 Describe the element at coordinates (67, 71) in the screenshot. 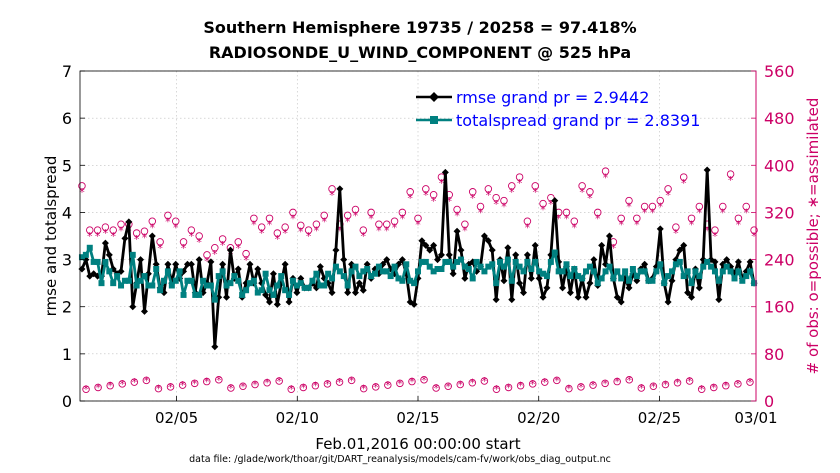

I see `y-left-tick-label: 7` at that location.